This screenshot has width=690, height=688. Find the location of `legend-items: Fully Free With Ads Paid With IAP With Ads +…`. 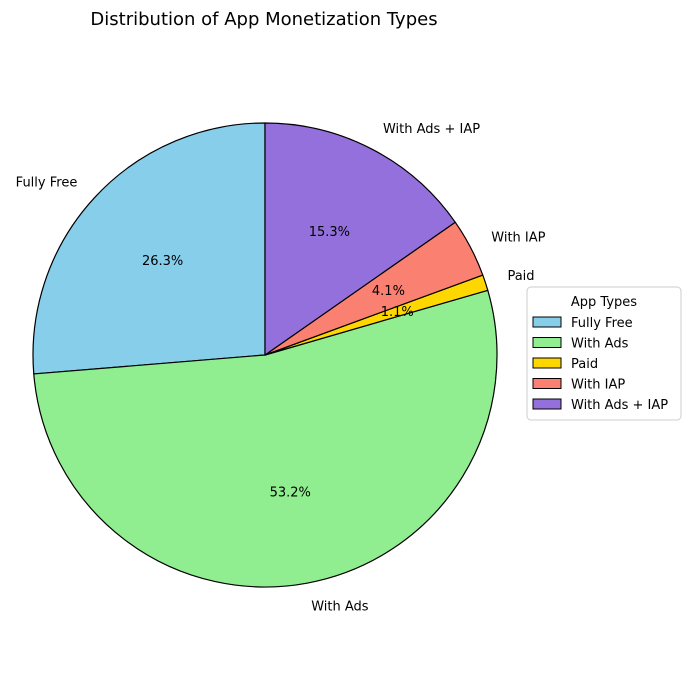

legend-items: Fully Free With Ads Paid With IAP With Ads +… is located at coordinates (600, 364).